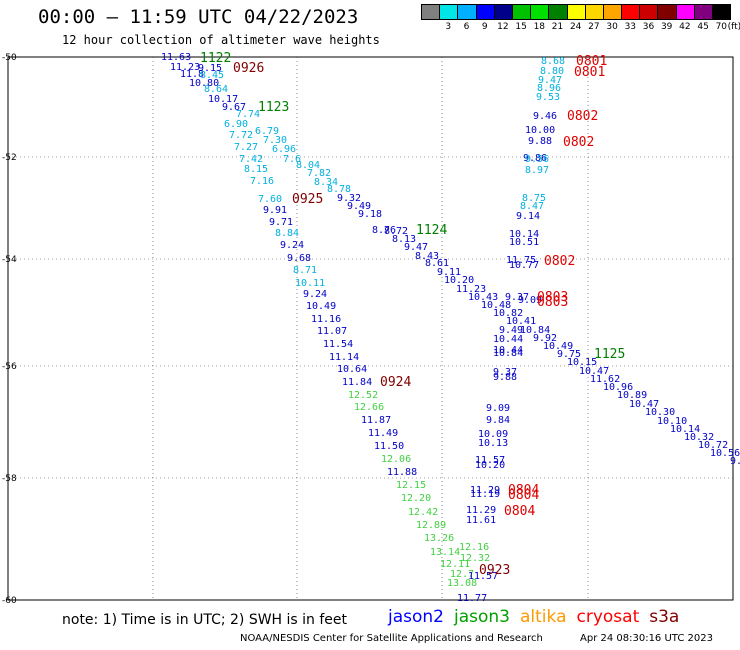 Image resolution: width=740 pixels, height=650 pixels. What do you see at coordinates (511, 330) in the screenshot?
I see `wave-height-value: 9.49` at bounding box center [511, 330].